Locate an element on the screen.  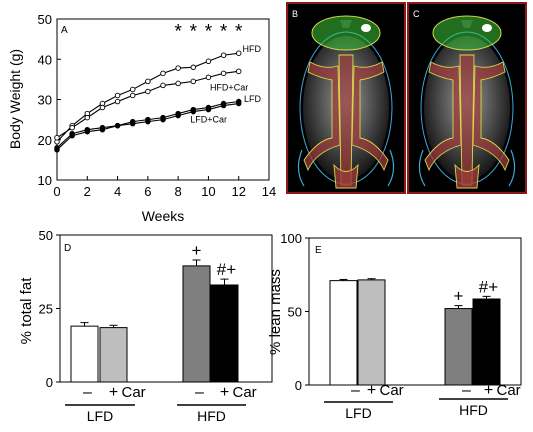
panel-a-series is located at coordinates (148, 101).